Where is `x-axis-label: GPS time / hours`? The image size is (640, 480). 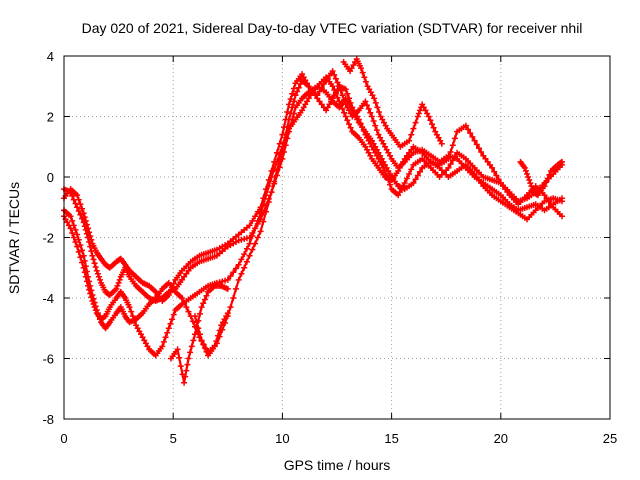
x-axis-label: GPS time / hours is located at coordinates (337, 465).